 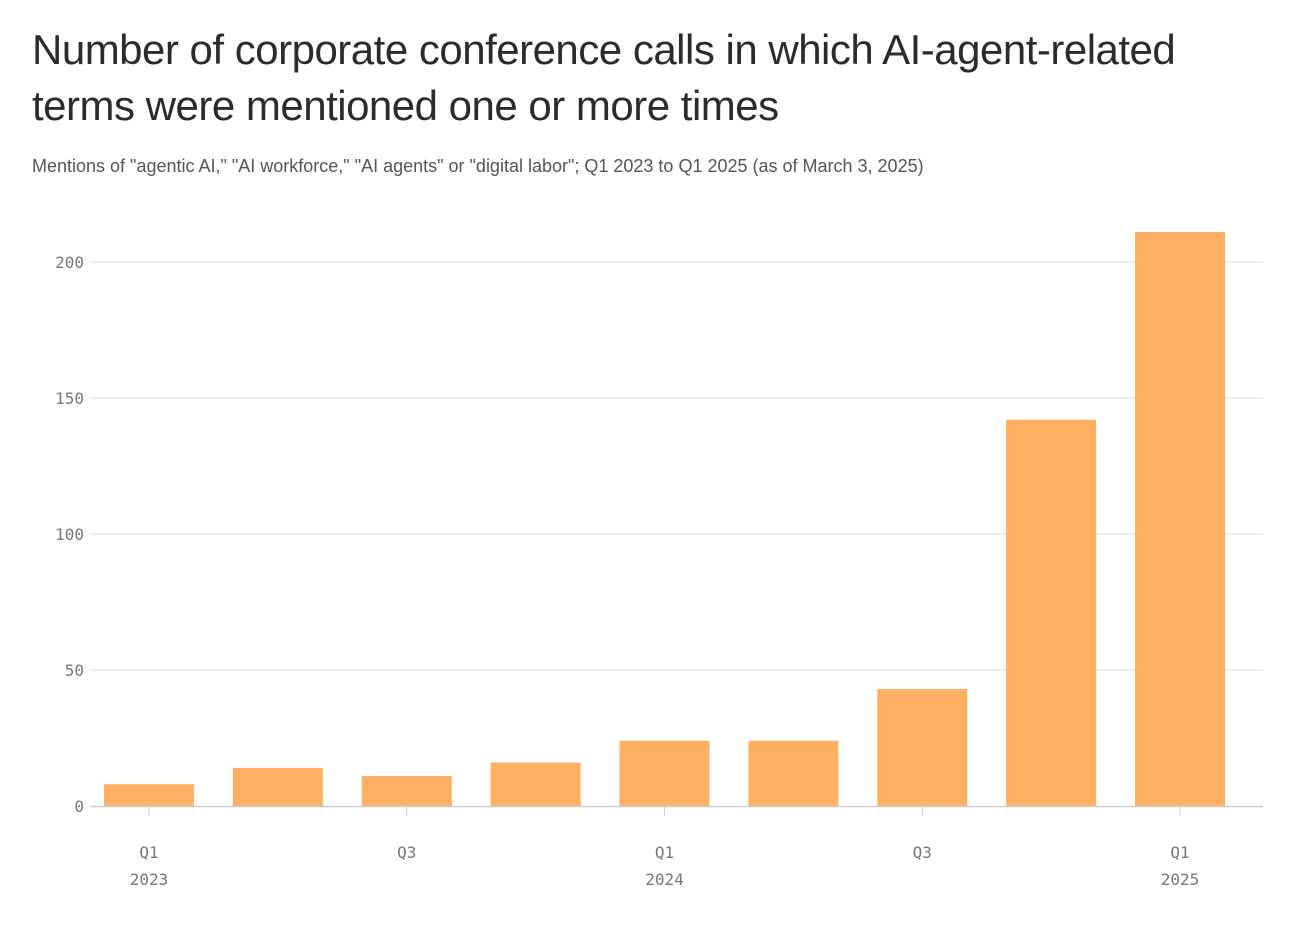 I want to click on y-tick-label-200: 200, so click(x=69, y=262).